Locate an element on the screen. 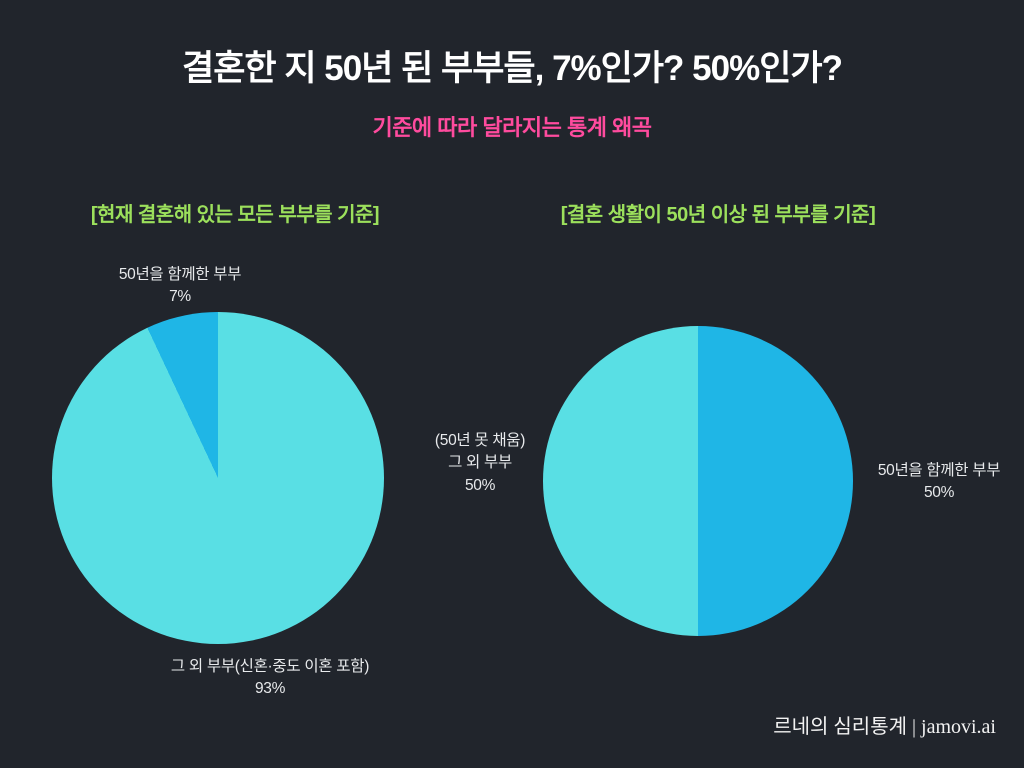 This screenshot has height=768, width=1024. left-pie-large-slice-label: 그 외 부부(신혼·중도 이혼 포함) 93% is located at coordinates (270, 678).